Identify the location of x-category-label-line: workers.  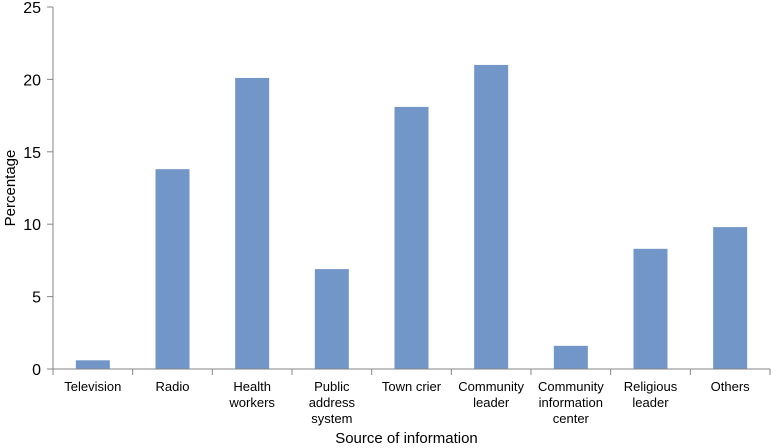
(251, 402).